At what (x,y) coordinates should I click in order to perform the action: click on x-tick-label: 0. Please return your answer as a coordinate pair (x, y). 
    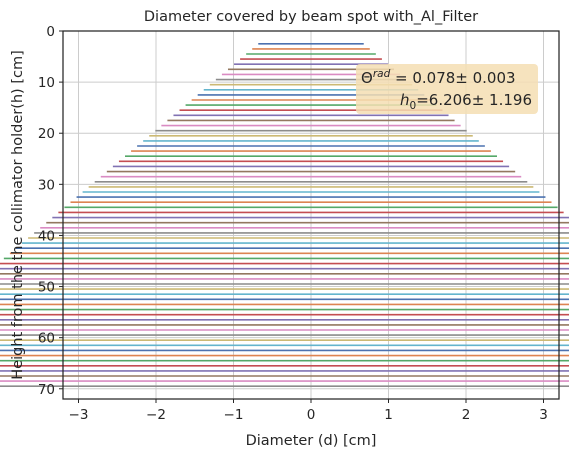
    Looking at the image, I should click on (311, 415).